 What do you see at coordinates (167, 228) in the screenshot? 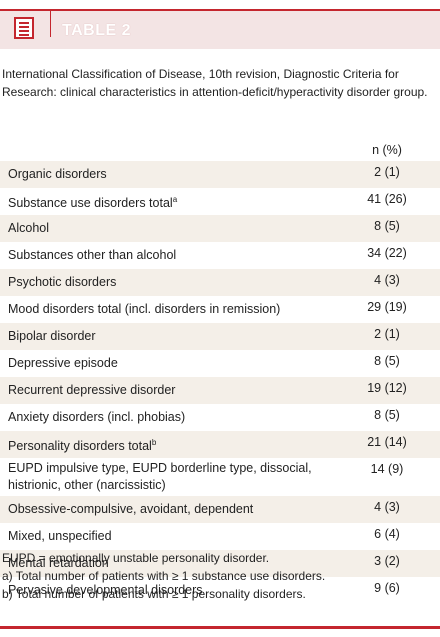
I see `row-label-cell: Alcohol` at bounding box center [167, 228].